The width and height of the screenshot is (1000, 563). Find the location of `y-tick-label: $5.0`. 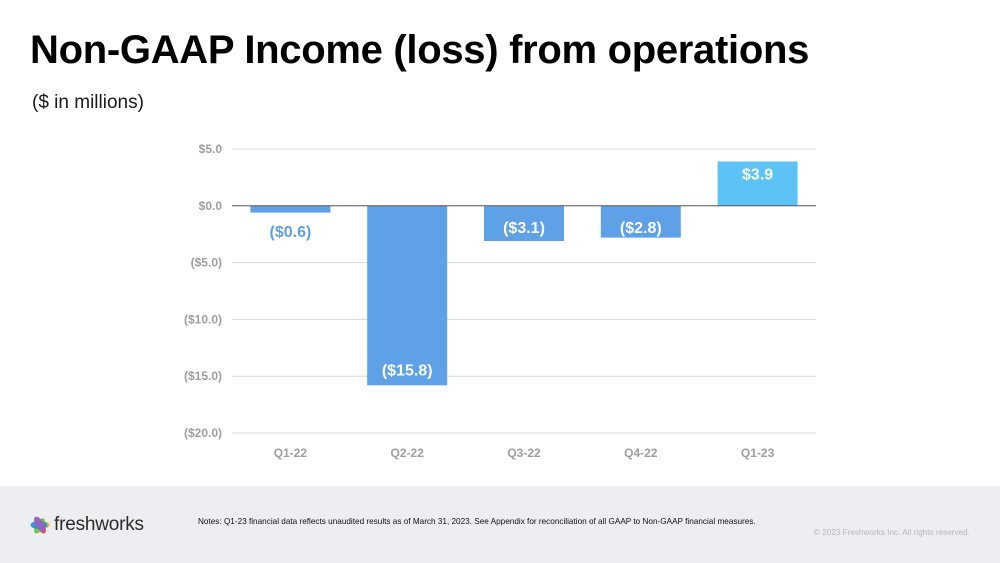

y-tick-label: $5.0 is located at coordinates (211, 149).